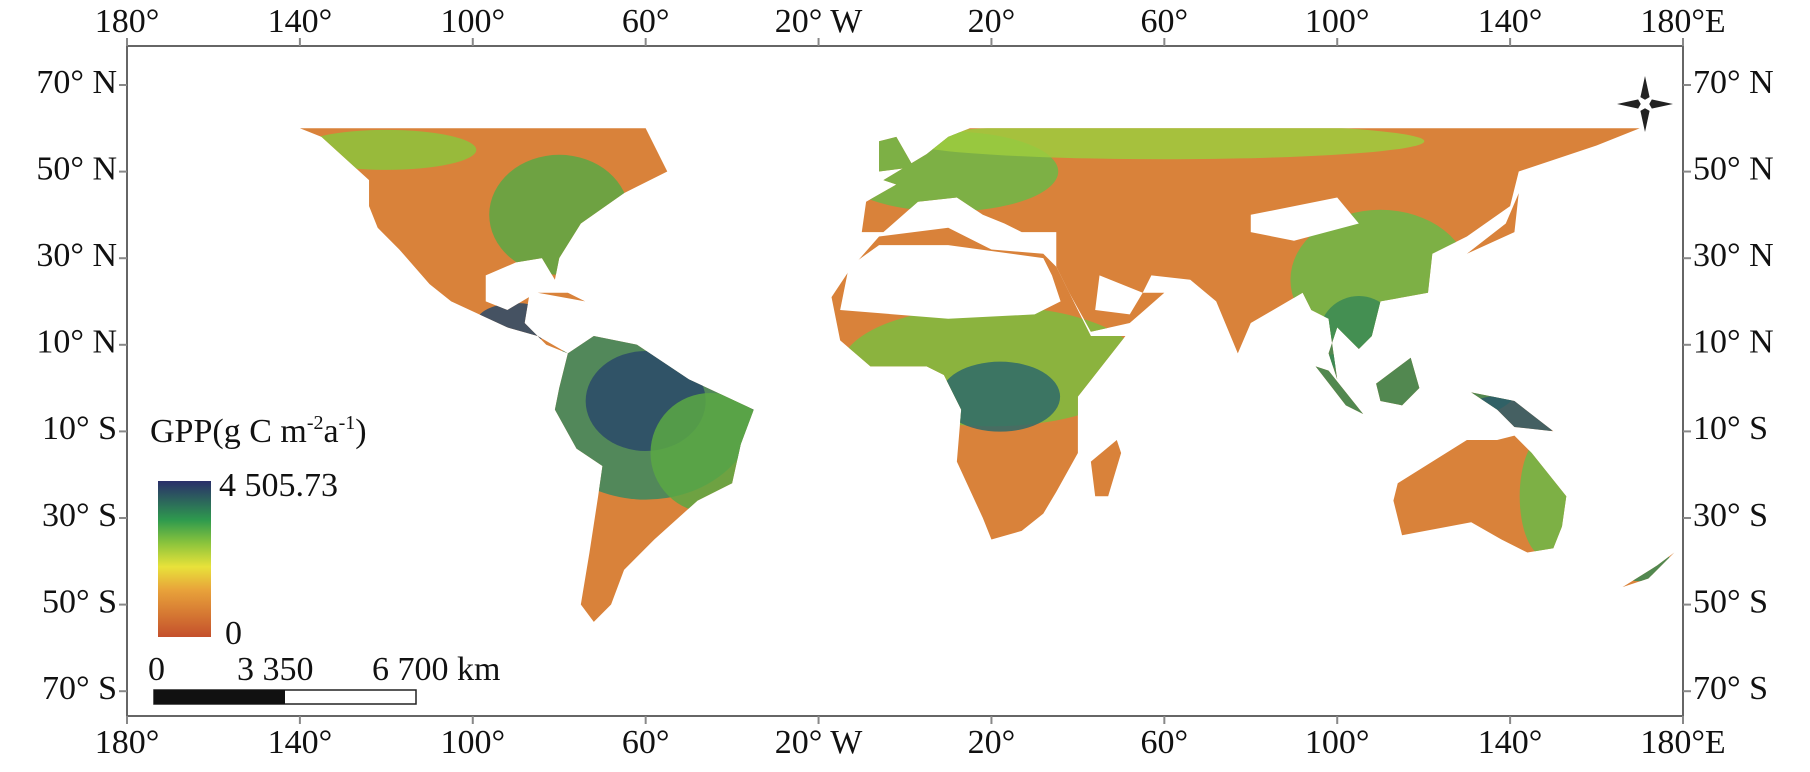 Image resolution: width=1810 pixels, height=772 pixels. What do you see at coordinates (1645, 104) in the screenshot?
I see `compass` at bounding box center [1645, 104].